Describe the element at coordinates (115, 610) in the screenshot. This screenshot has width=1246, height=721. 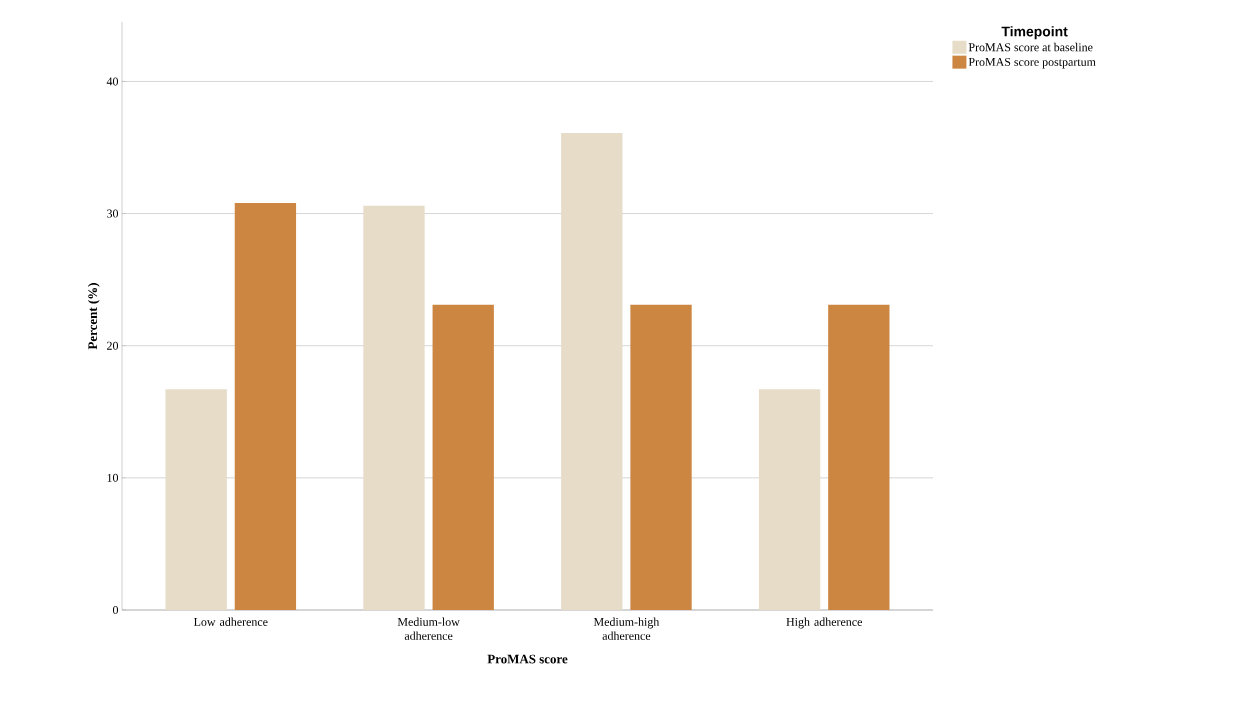
I see `y-tick-label: 0` at that location.